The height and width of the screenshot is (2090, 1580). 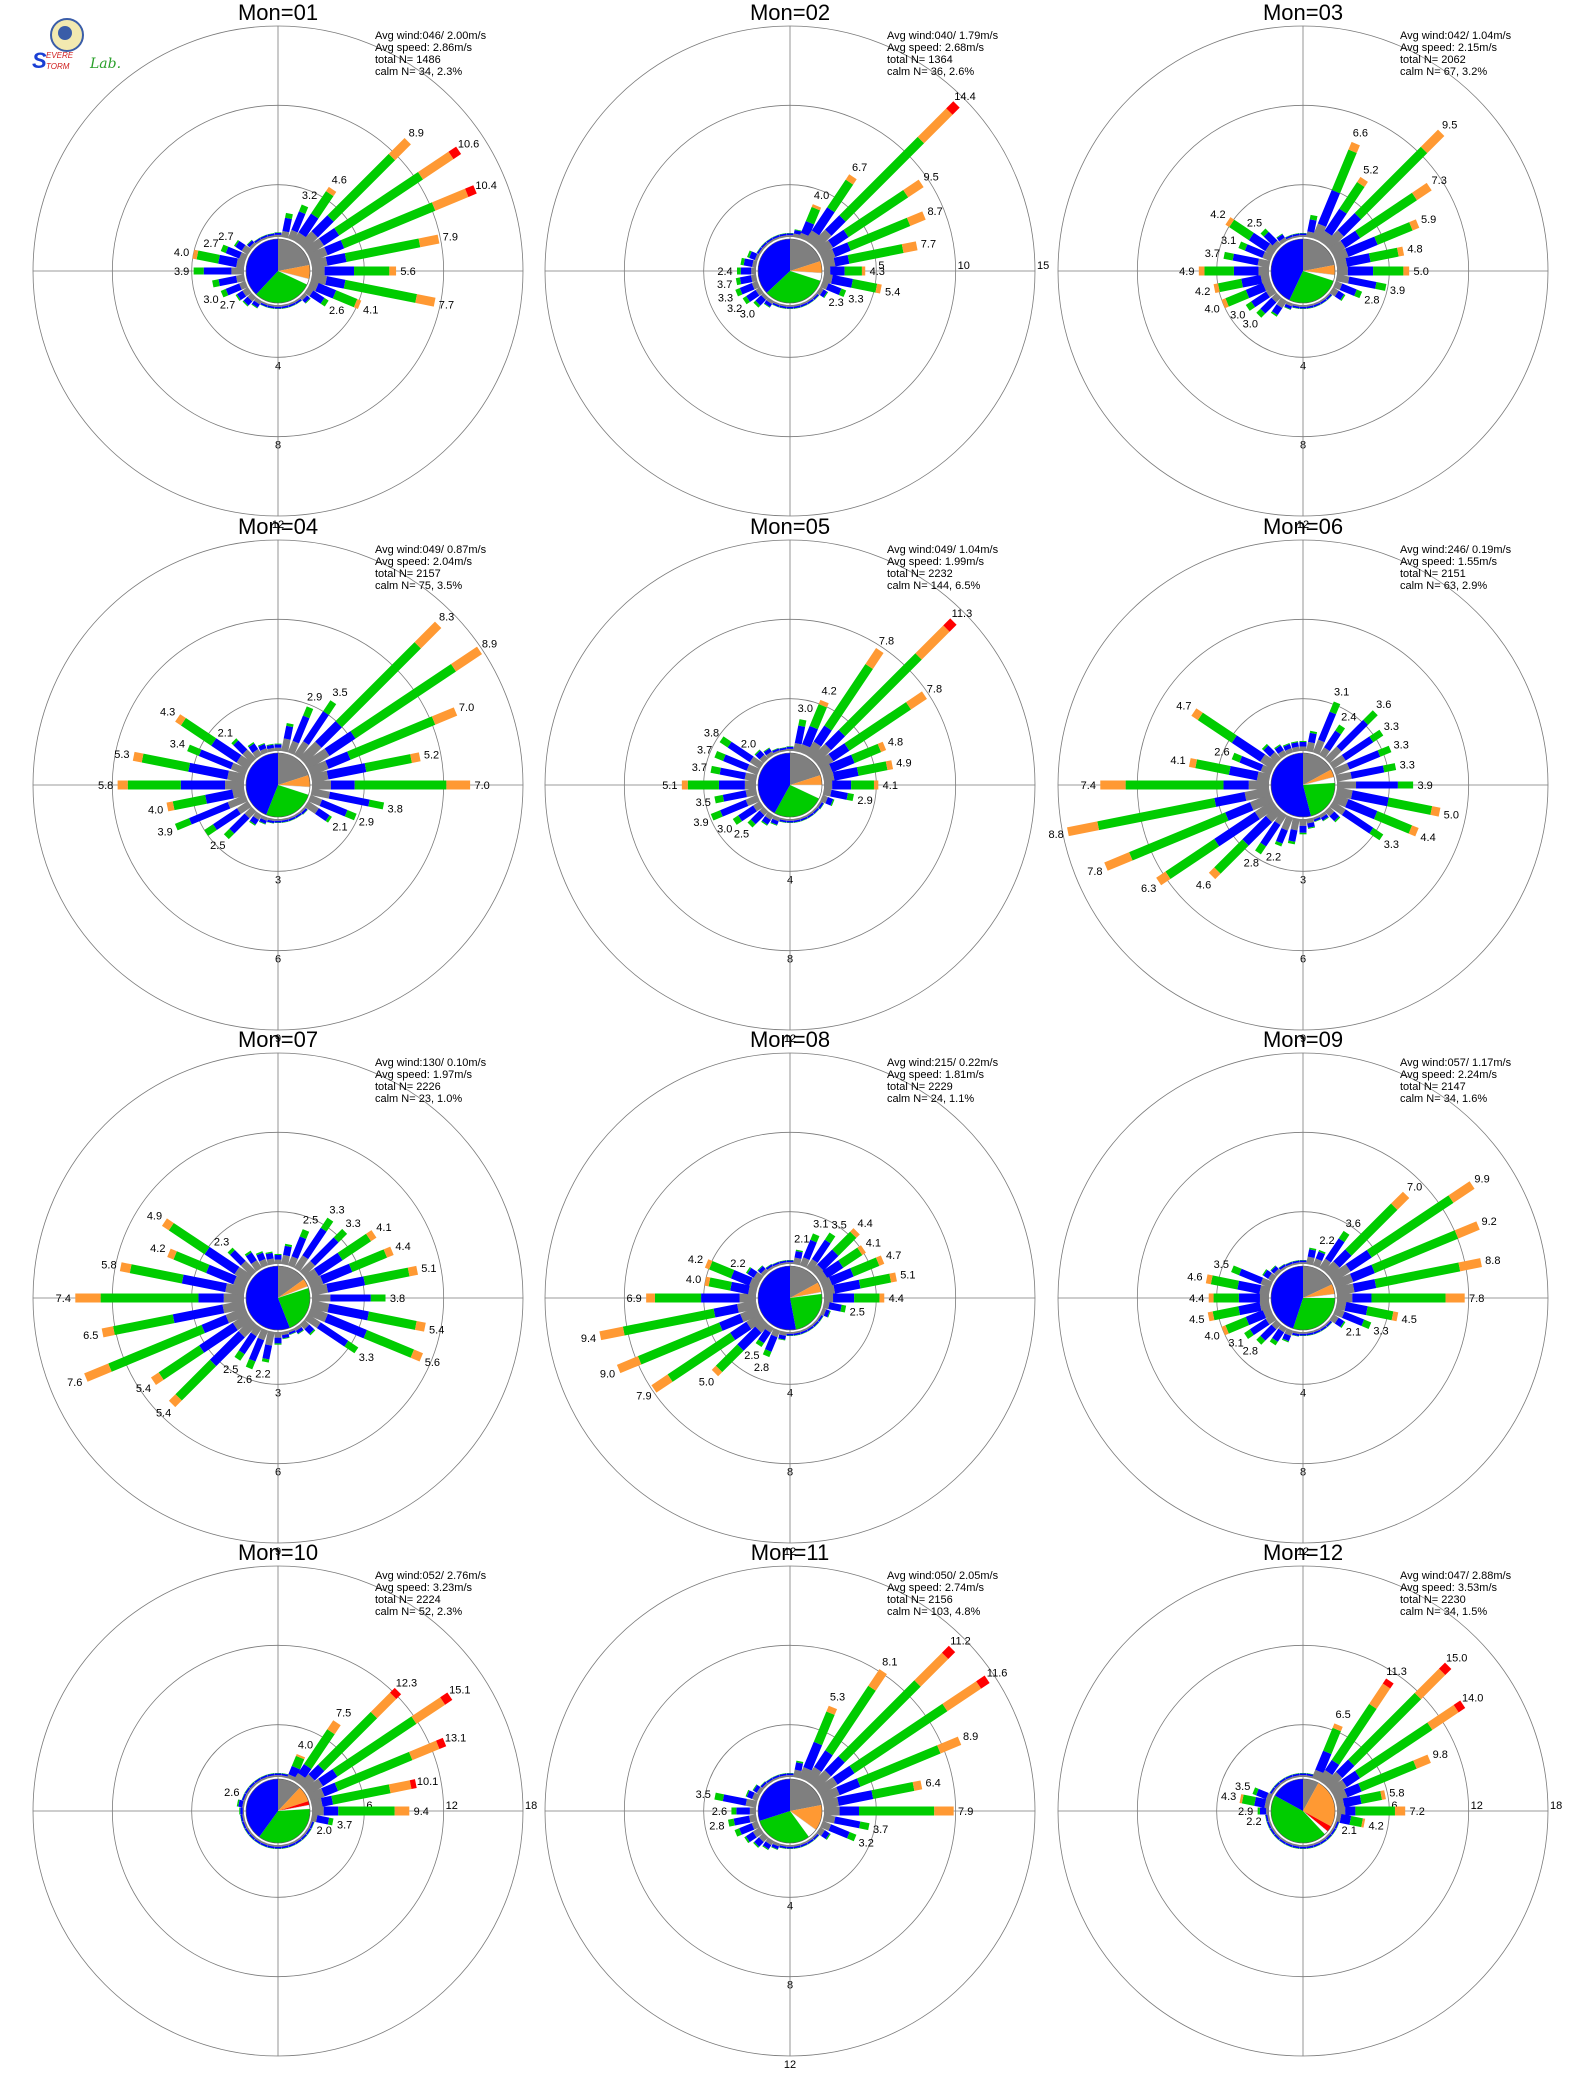 I want to click on bar-value-label: 9.4, so click(x=588, y=1339).